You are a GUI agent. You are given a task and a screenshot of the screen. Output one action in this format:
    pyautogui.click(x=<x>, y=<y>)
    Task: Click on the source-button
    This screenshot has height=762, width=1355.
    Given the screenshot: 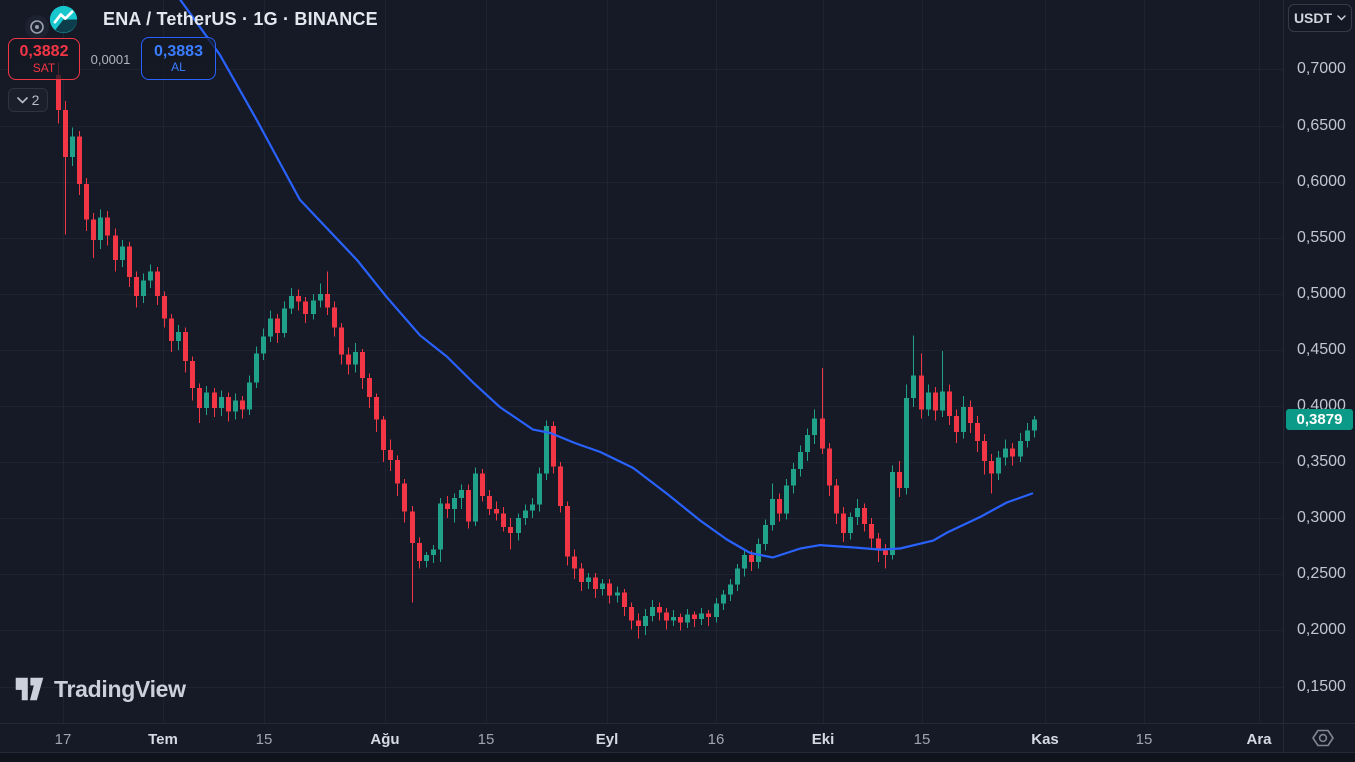 What is the action you would take?
    pyautogui.click(x=37, y=27)
    